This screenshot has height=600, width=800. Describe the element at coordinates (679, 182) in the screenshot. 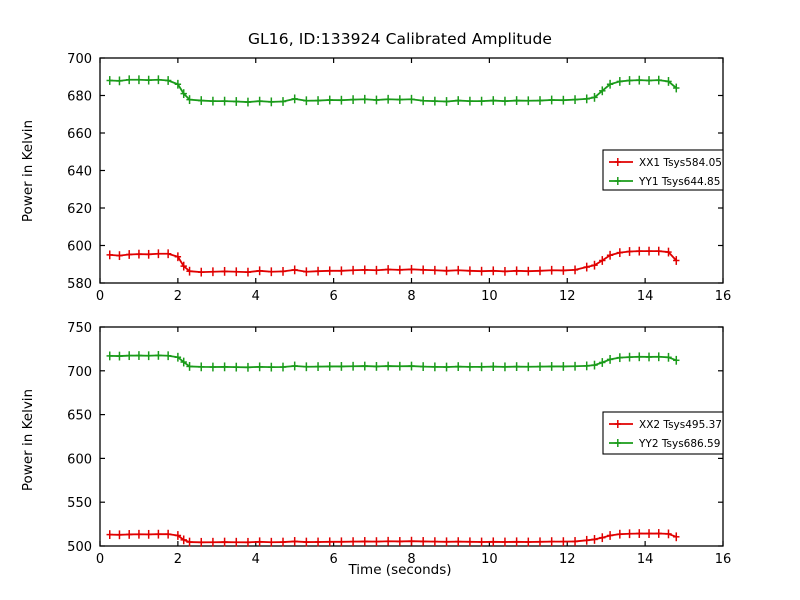

I see `legend-label-1: YY1 Tsys644.85` at that location.